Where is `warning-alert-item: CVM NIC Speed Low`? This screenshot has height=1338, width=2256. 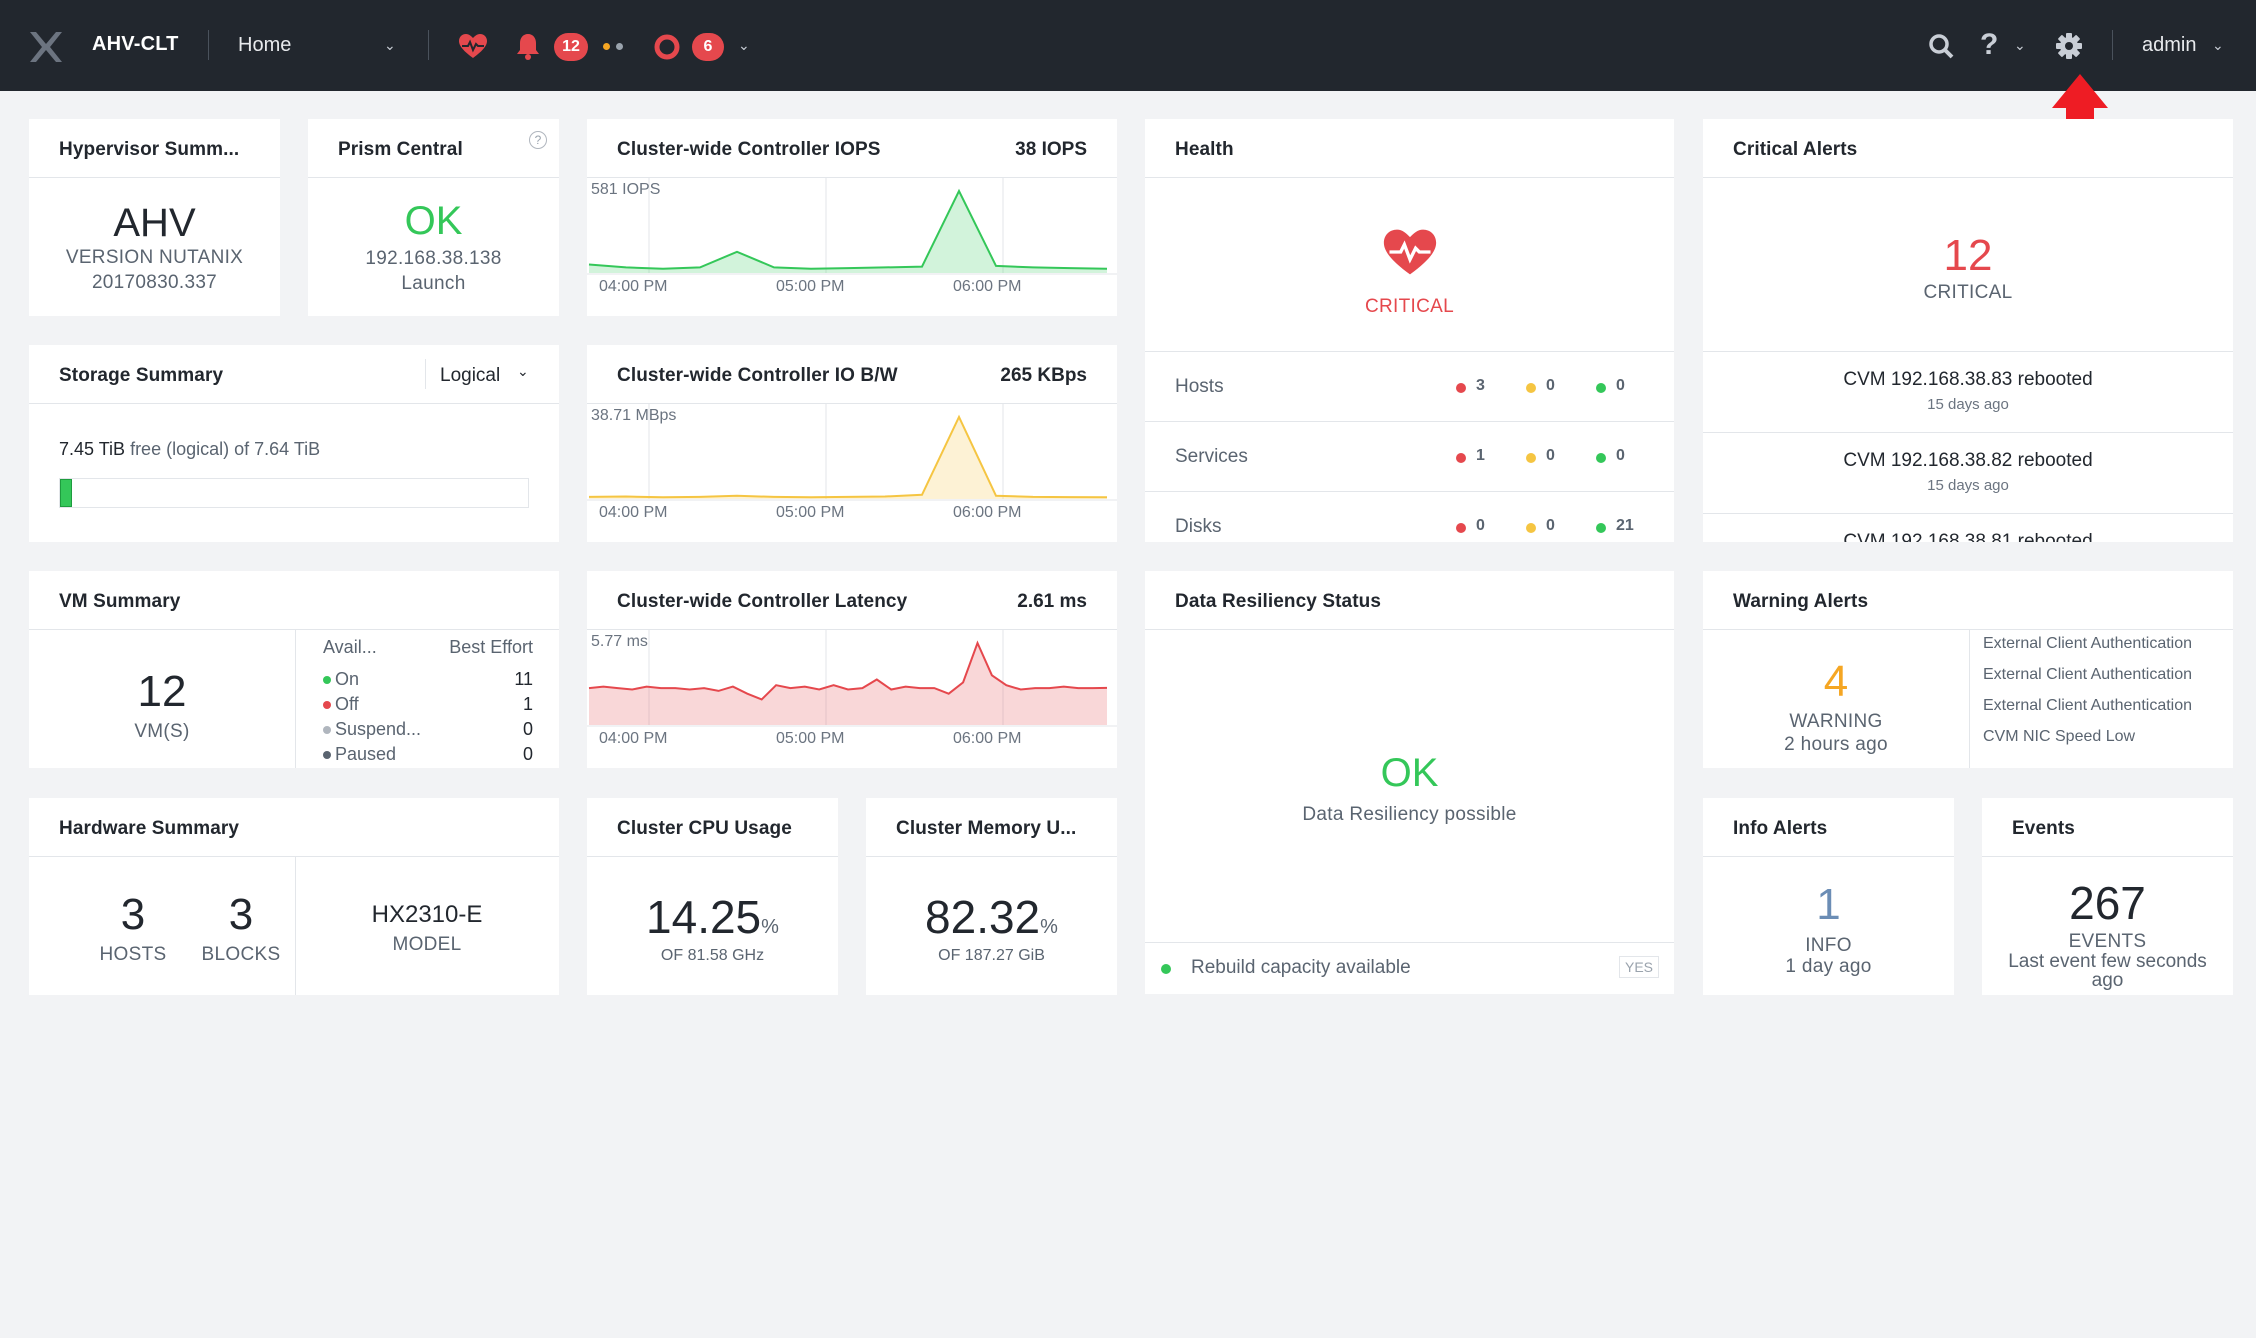
warning-alert-item: CVM NIC Speed Low is located at coordinates (2059, 736).